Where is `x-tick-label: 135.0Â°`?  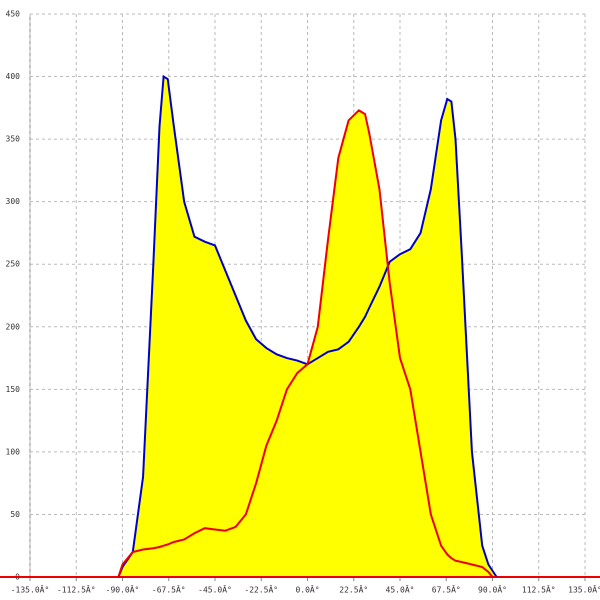 x-tick-label: 135.0Â° is located at coordinates (584, 589).